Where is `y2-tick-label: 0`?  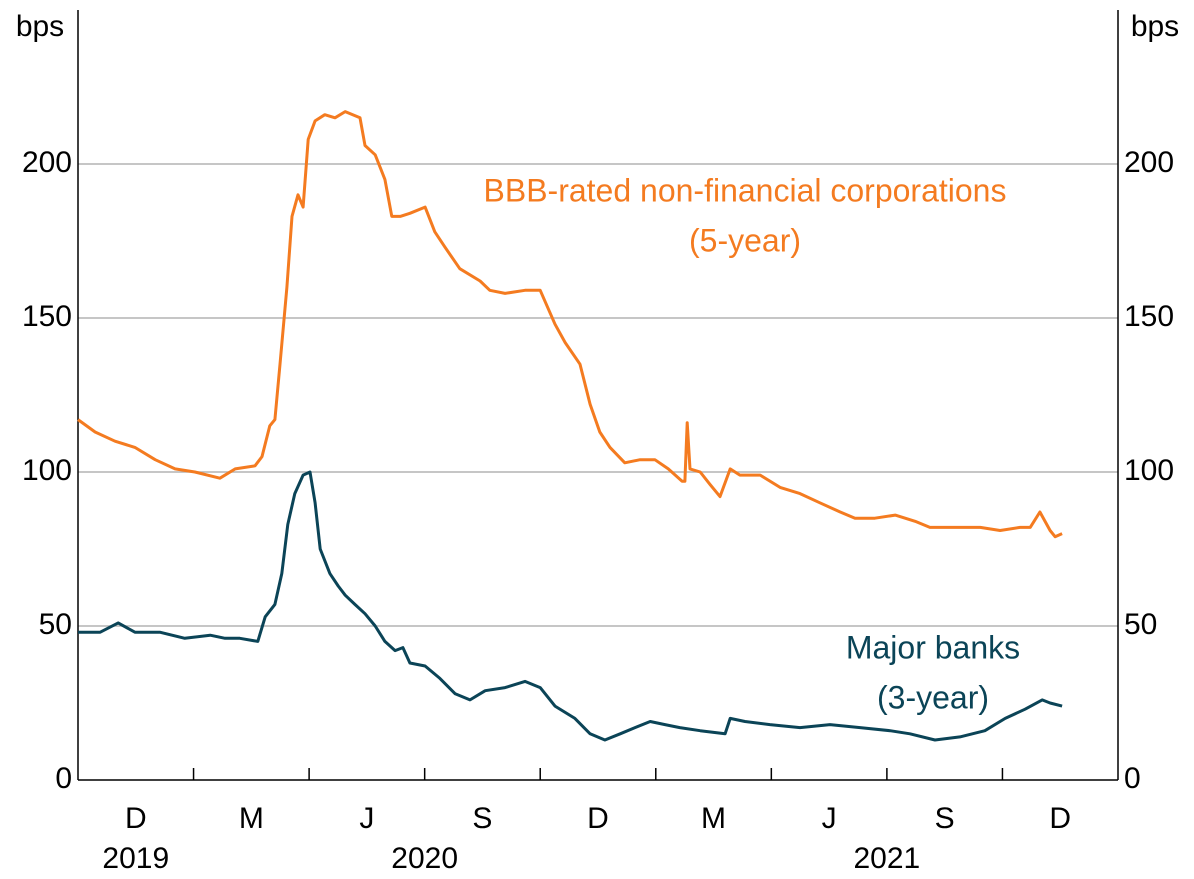
y2-tick-label: 0 is located at coordinates (1132, 778).